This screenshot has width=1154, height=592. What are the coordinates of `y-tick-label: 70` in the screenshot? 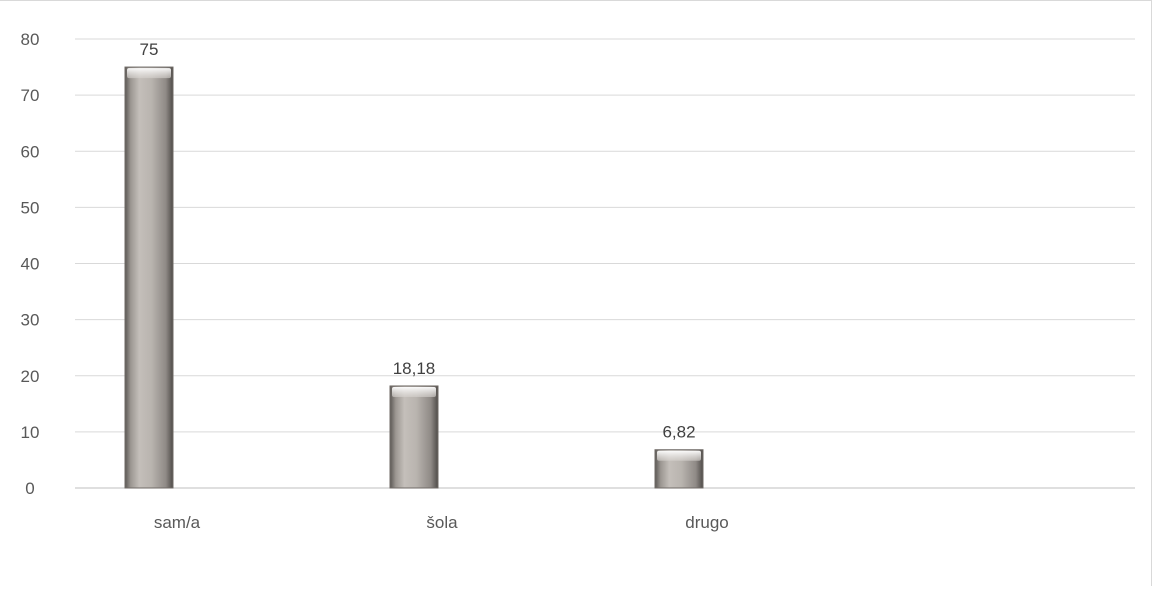 It's located at (30, 95).